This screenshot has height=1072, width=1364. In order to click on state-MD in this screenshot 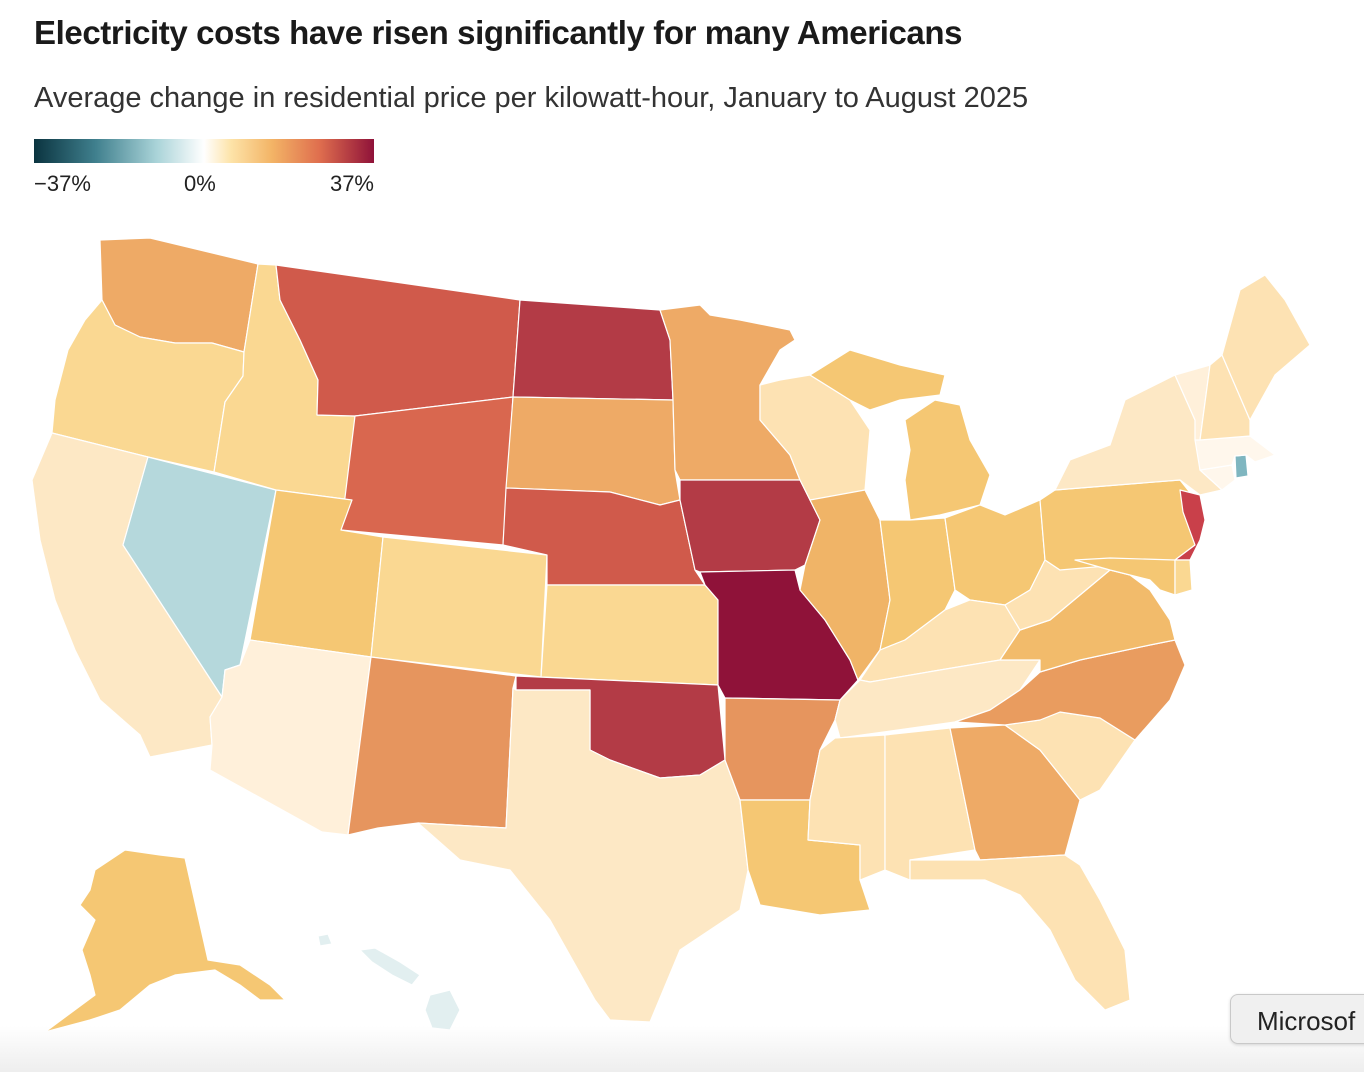, I will do `click(1125, 576)`.